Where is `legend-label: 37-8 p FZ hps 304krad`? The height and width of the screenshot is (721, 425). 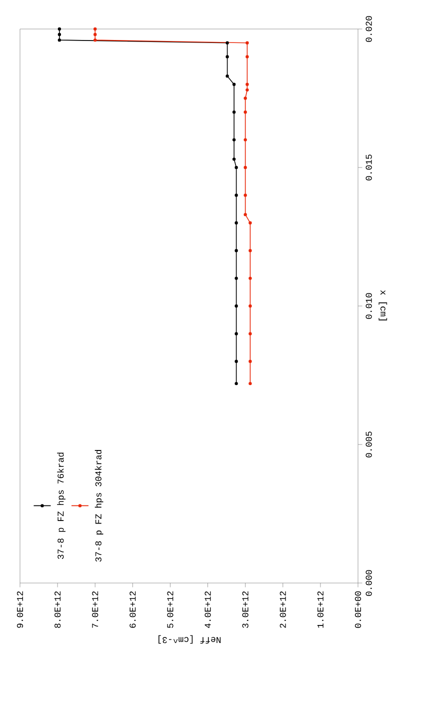
legend-label: 37-8 p FZ hps 304krad is located at coordinates (99, 506).